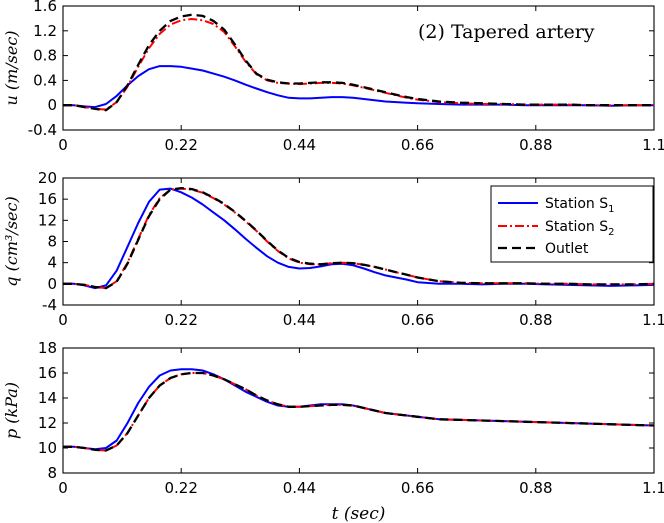 The width and height of the screenshot is (664, 523). Describe the element at coordinates (11, 241) in the screenshot. I see `y-axis-label: q (cm³/sec)` at that location.